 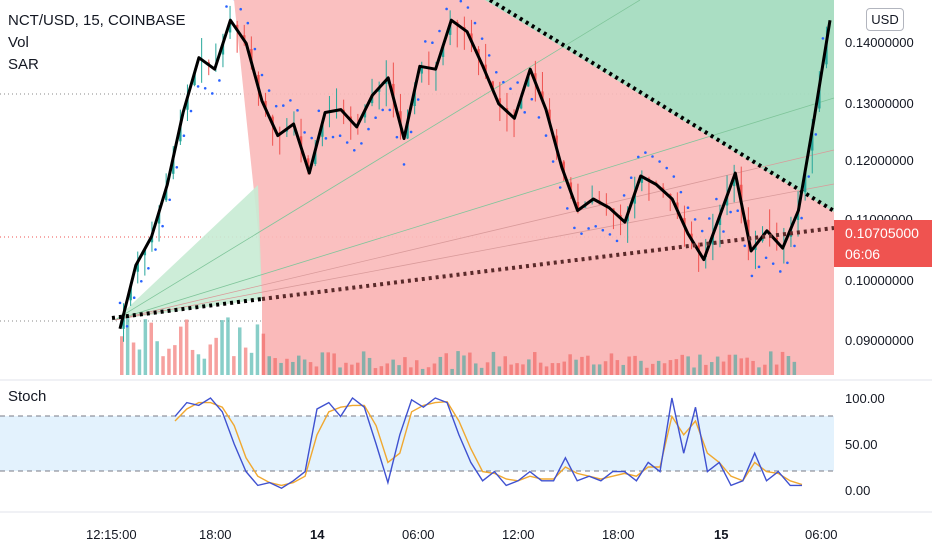 What do you see at coordinates (879, 340) in the screenshot?
I see `price-tick: 0.09000000` at bounding box center [879, 340].